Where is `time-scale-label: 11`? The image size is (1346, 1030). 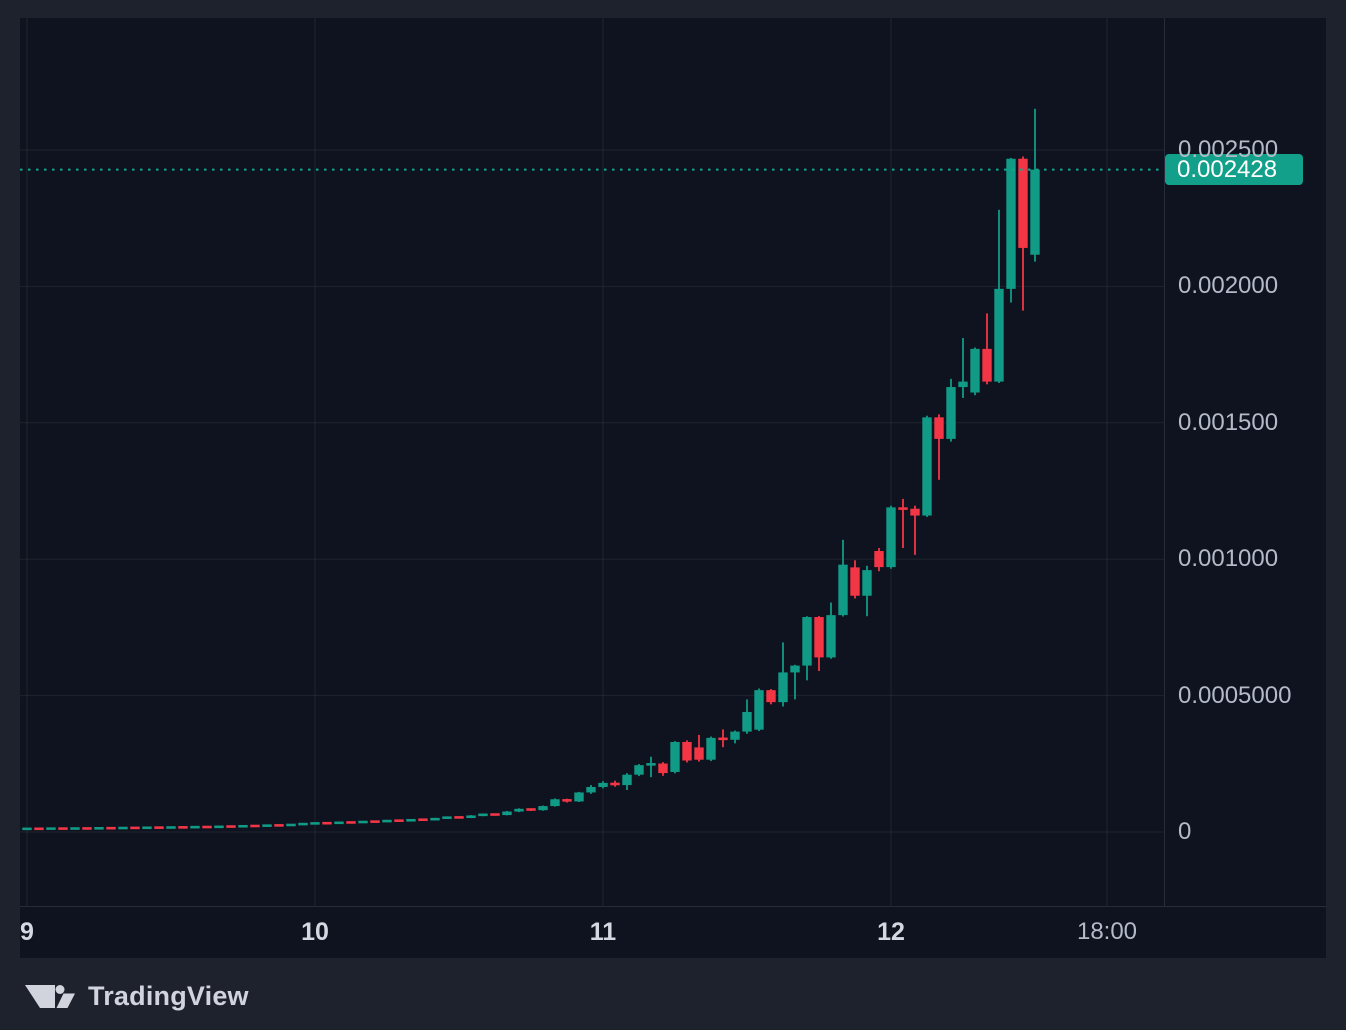 time-scale-label: 11 is located at coordinates (603, 932).